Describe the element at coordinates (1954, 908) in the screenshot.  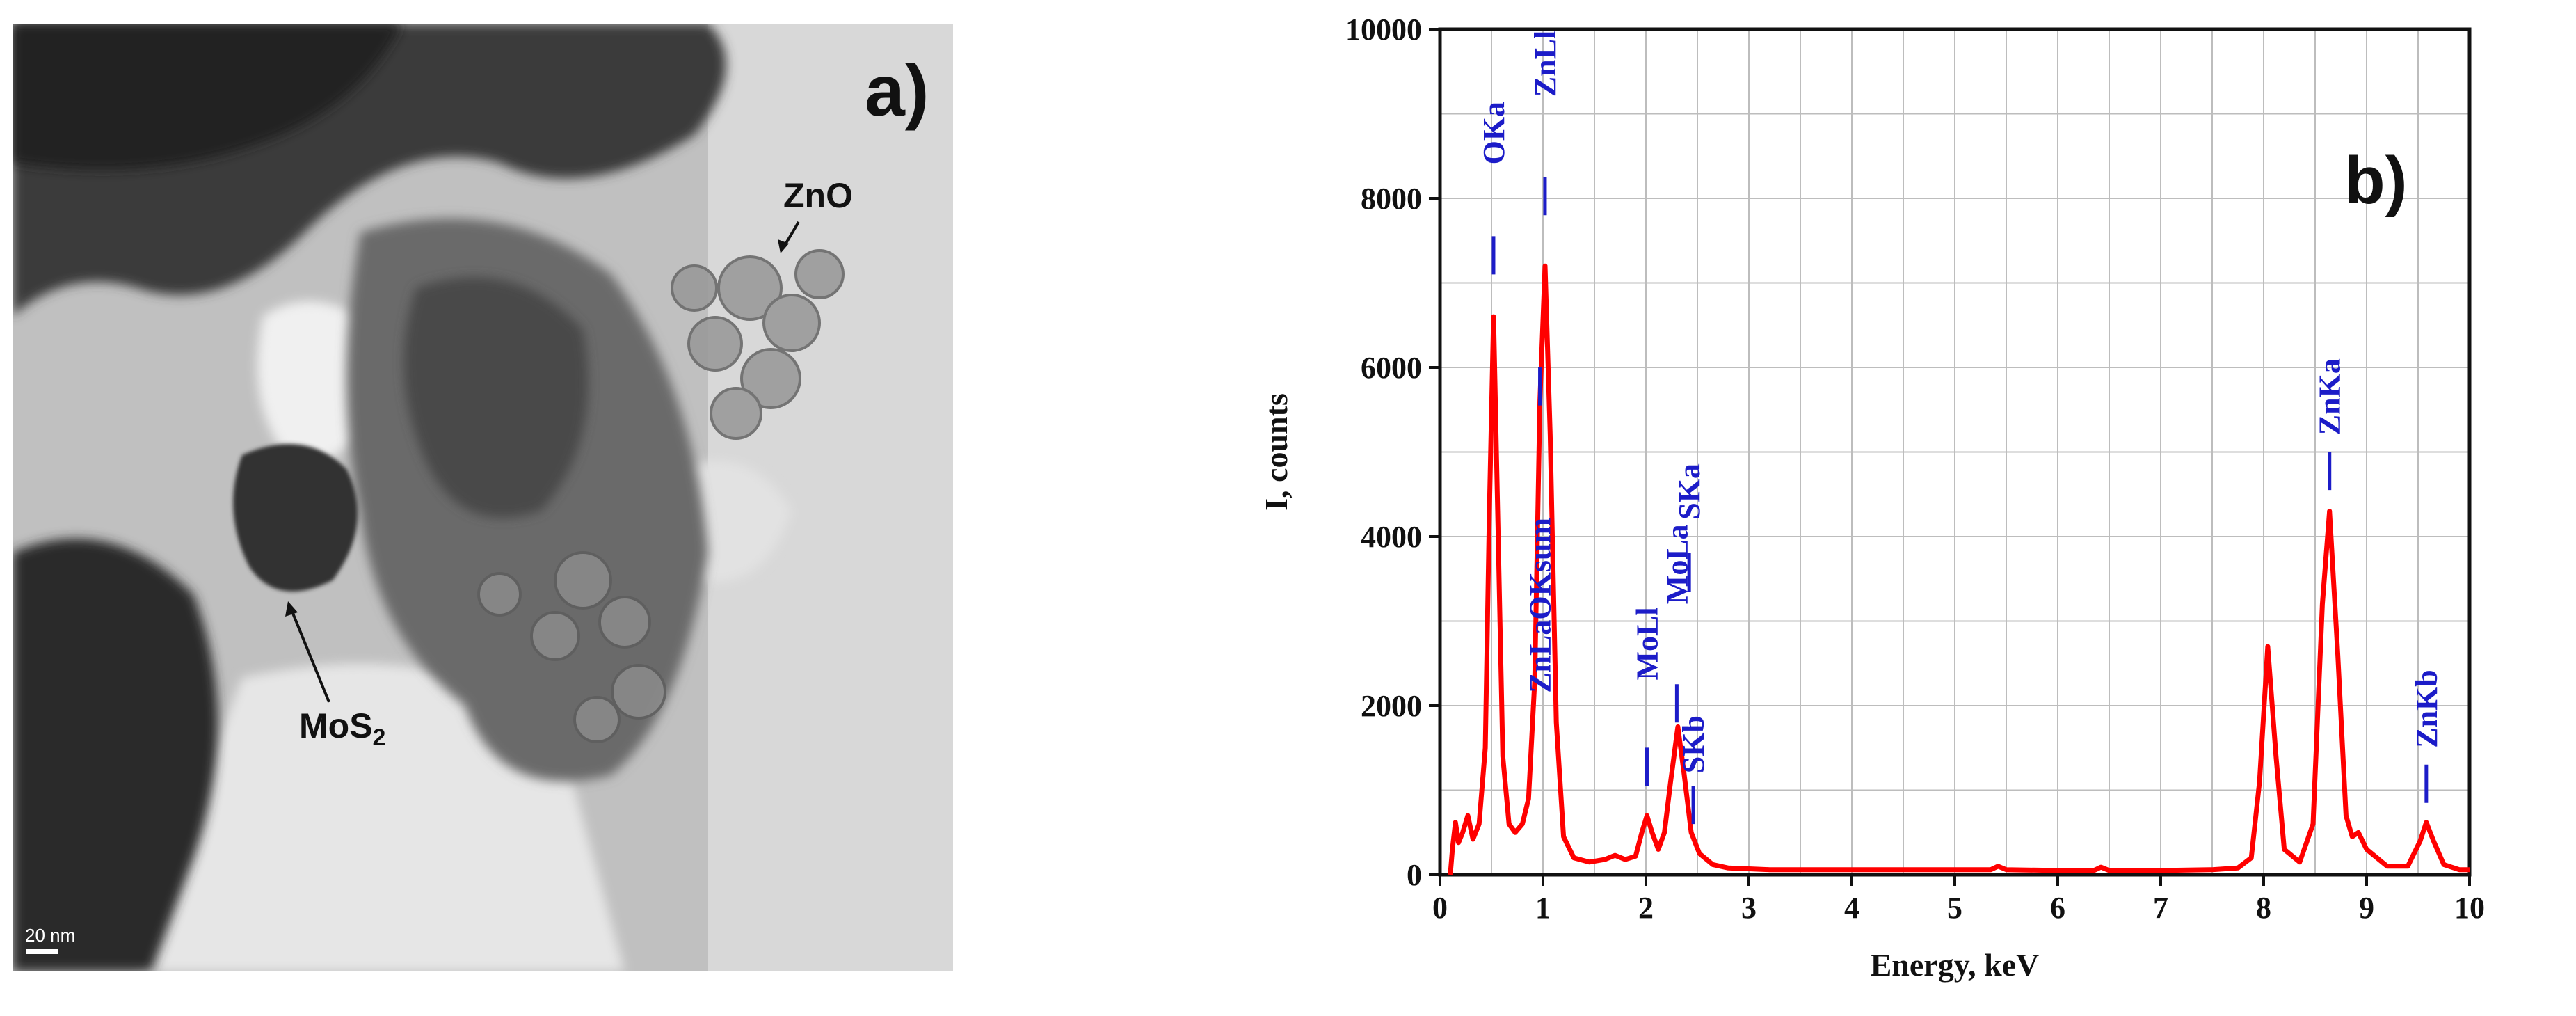
I see `x-tick-label: 5` at that location.